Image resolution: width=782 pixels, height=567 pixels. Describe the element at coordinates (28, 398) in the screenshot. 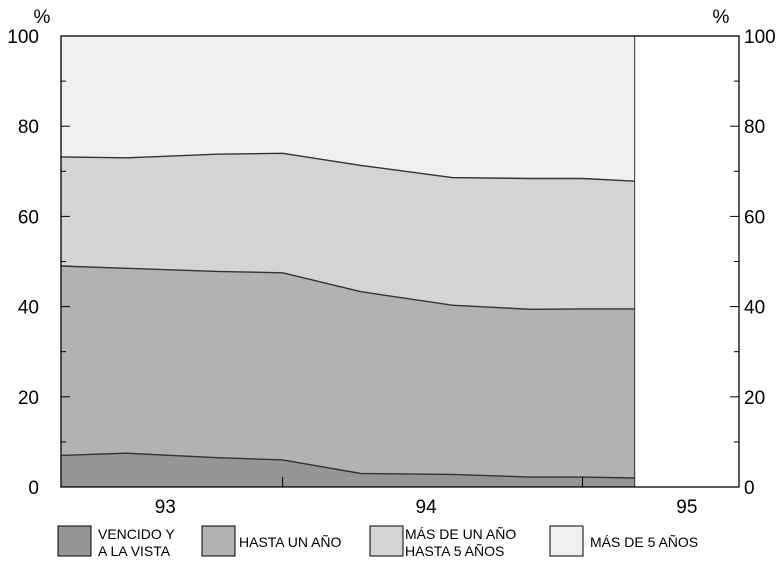

I see `y-tick-label-left: 20` at that location.